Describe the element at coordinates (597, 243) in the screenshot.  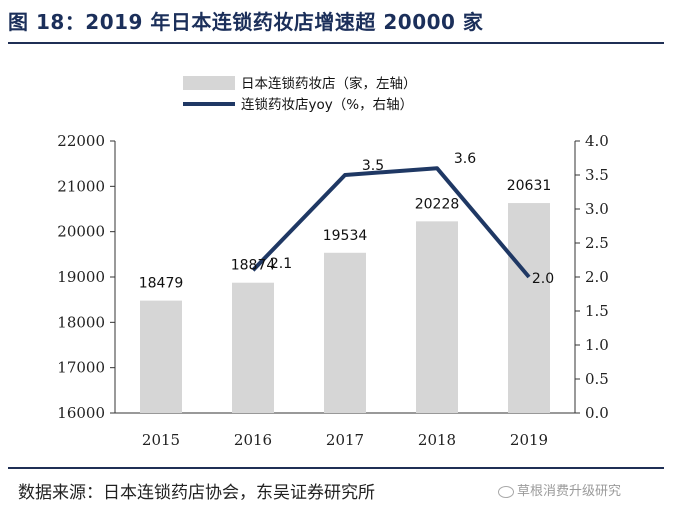
I see `right-tick-label: 2.5` at that location.